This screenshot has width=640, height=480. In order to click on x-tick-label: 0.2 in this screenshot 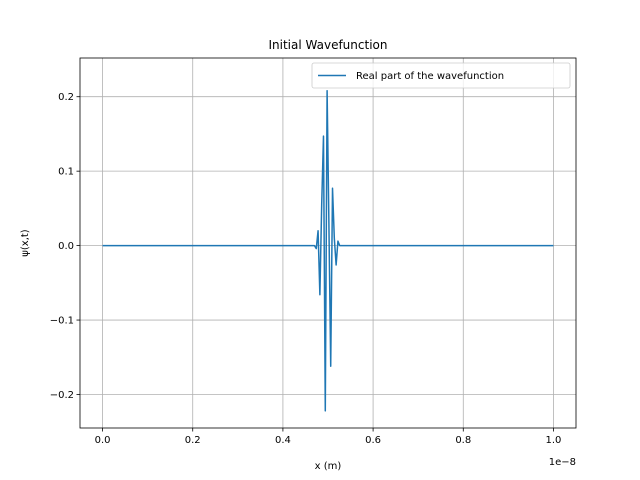, I will do `click(193, 440)`.